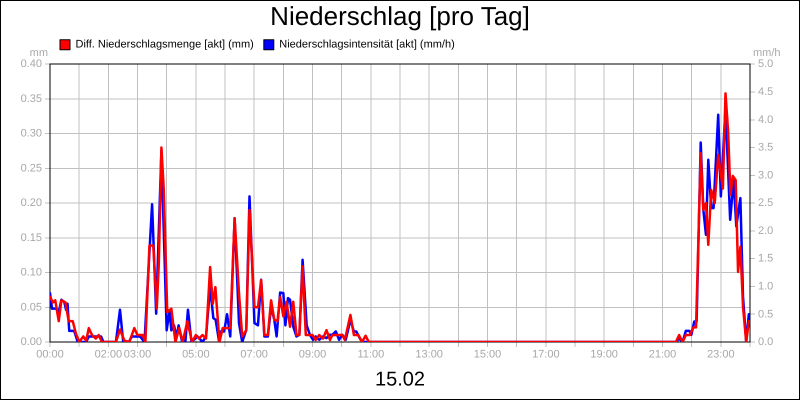 This screenshot has height=400, width=800. Describe the element at coordinates (196, 354) in the screenshot. I see `x-tick-label: 05:00` at that location.